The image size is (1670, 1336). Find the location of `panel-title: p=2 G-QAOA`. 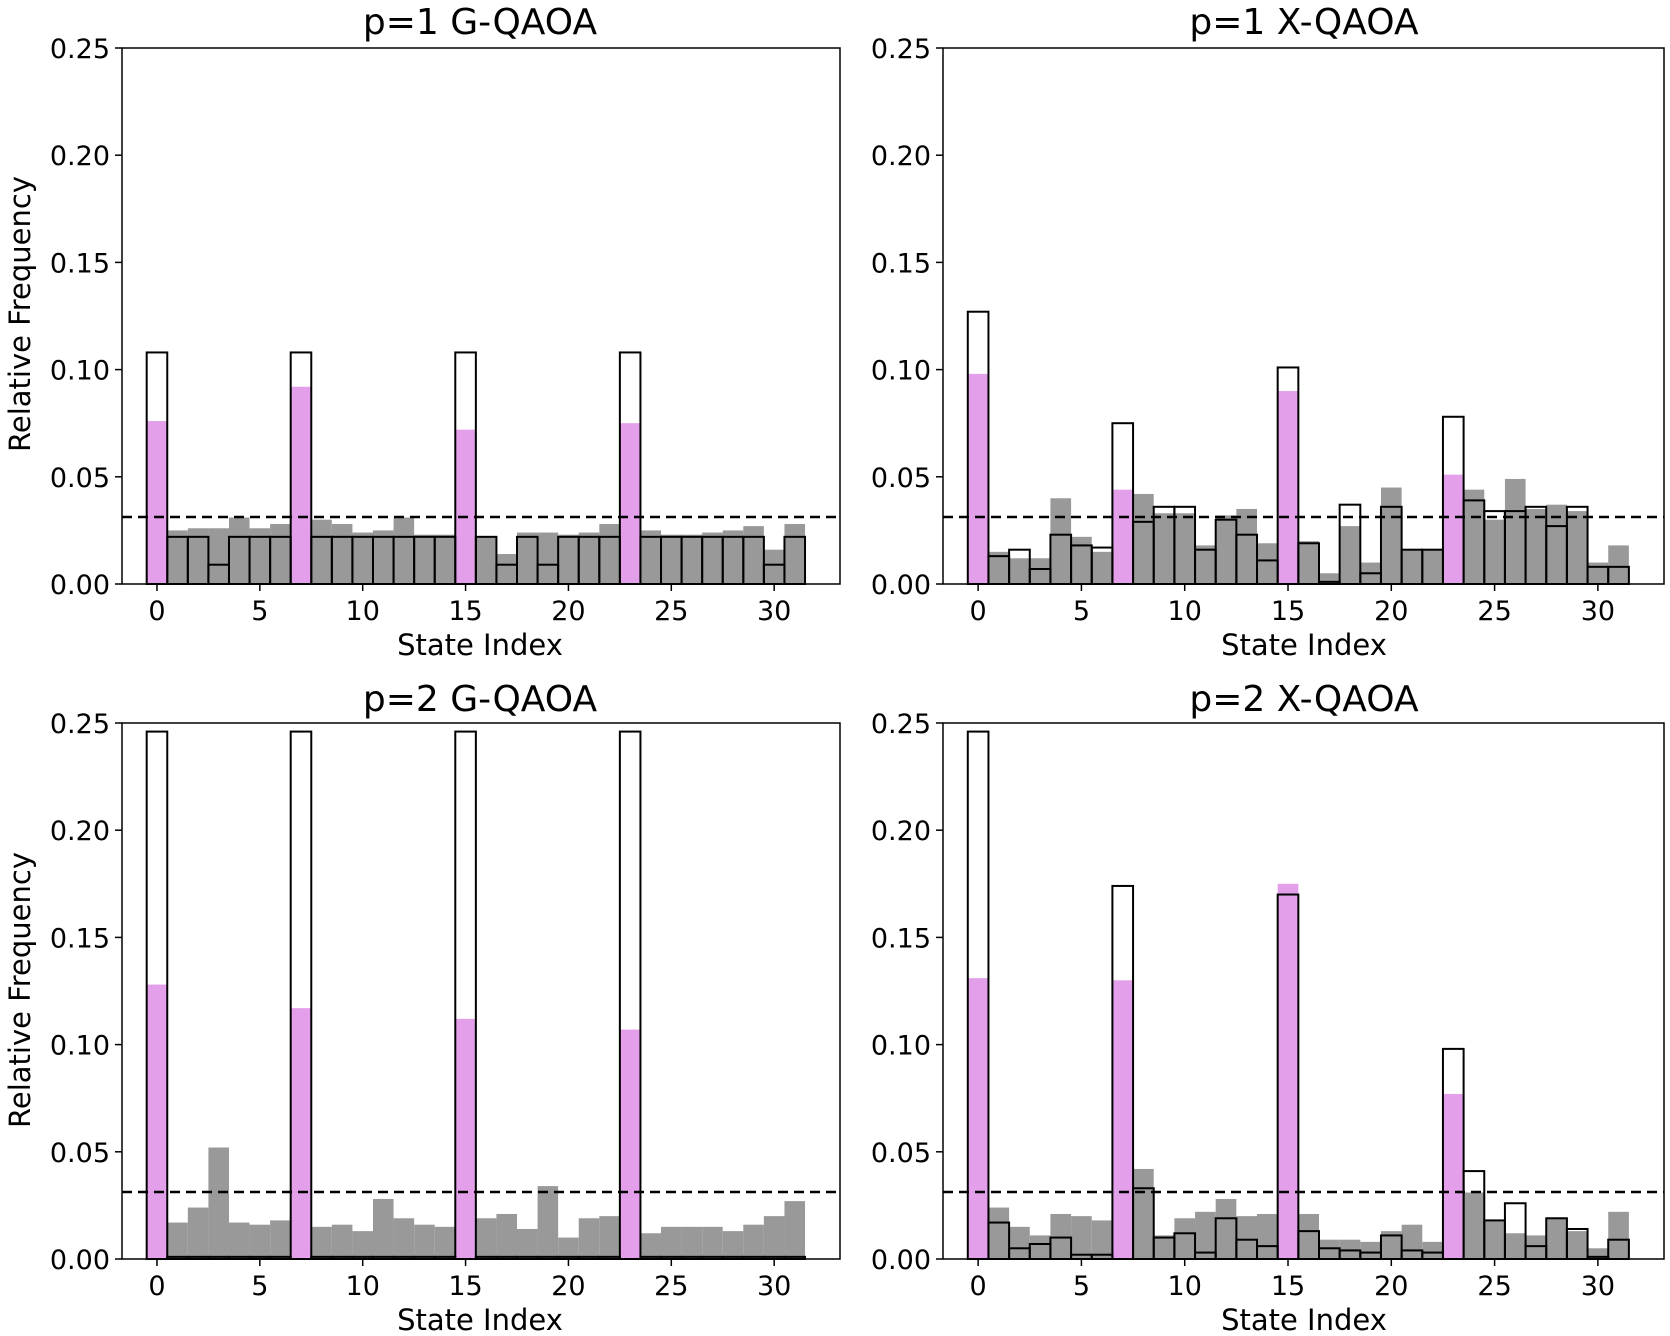

panel-title: p=2 G-QAOA is located at coordinates (480, 699).